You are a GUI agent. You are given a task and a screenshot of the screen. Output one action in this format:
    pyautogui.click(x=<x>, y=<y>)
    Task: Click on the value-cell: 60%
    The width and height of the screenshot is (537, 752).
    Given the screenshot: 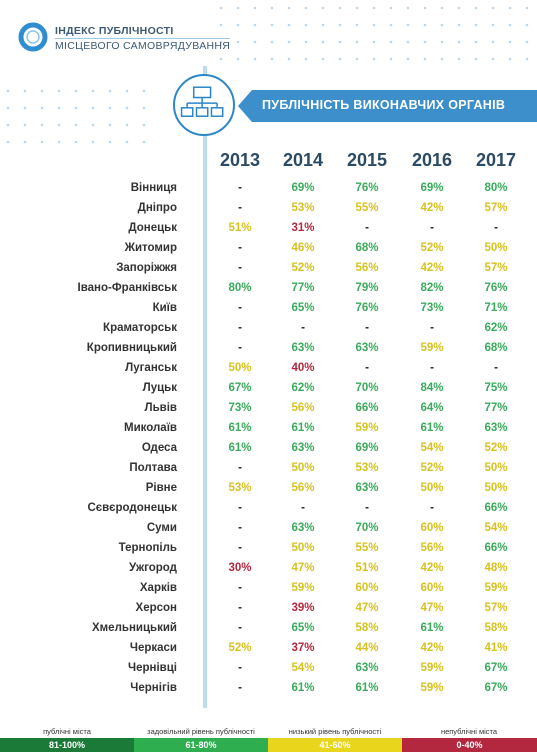 What is the action you would take?
    pyautogui.click(x=432, y=588)
    